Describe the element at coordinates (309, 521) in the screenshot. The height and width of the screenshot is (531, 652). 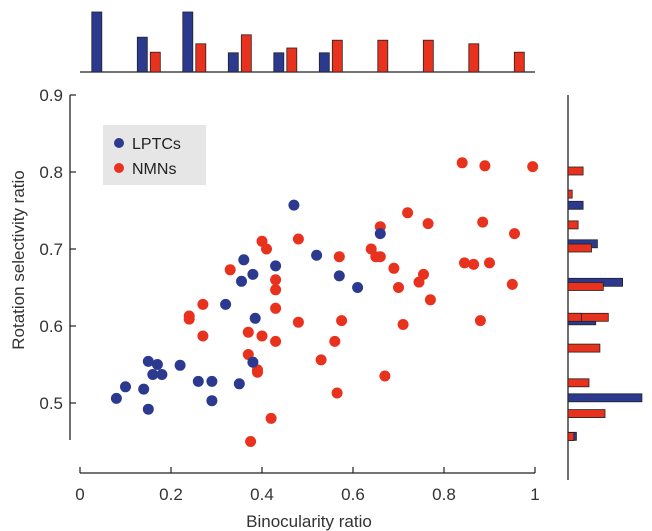
I see `x-axis-title: Binocularity ratio` at that location.